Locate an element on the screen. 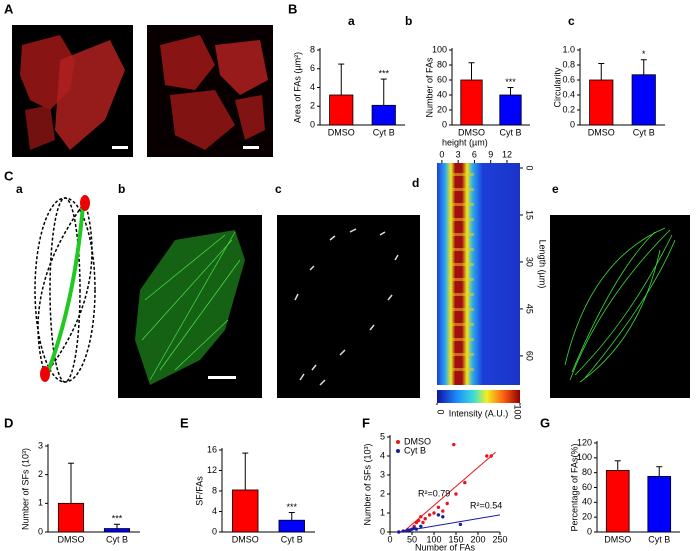 This screenshot has width=696, height=551. y-tick-label: 8 is located at coordinates (312, 49).